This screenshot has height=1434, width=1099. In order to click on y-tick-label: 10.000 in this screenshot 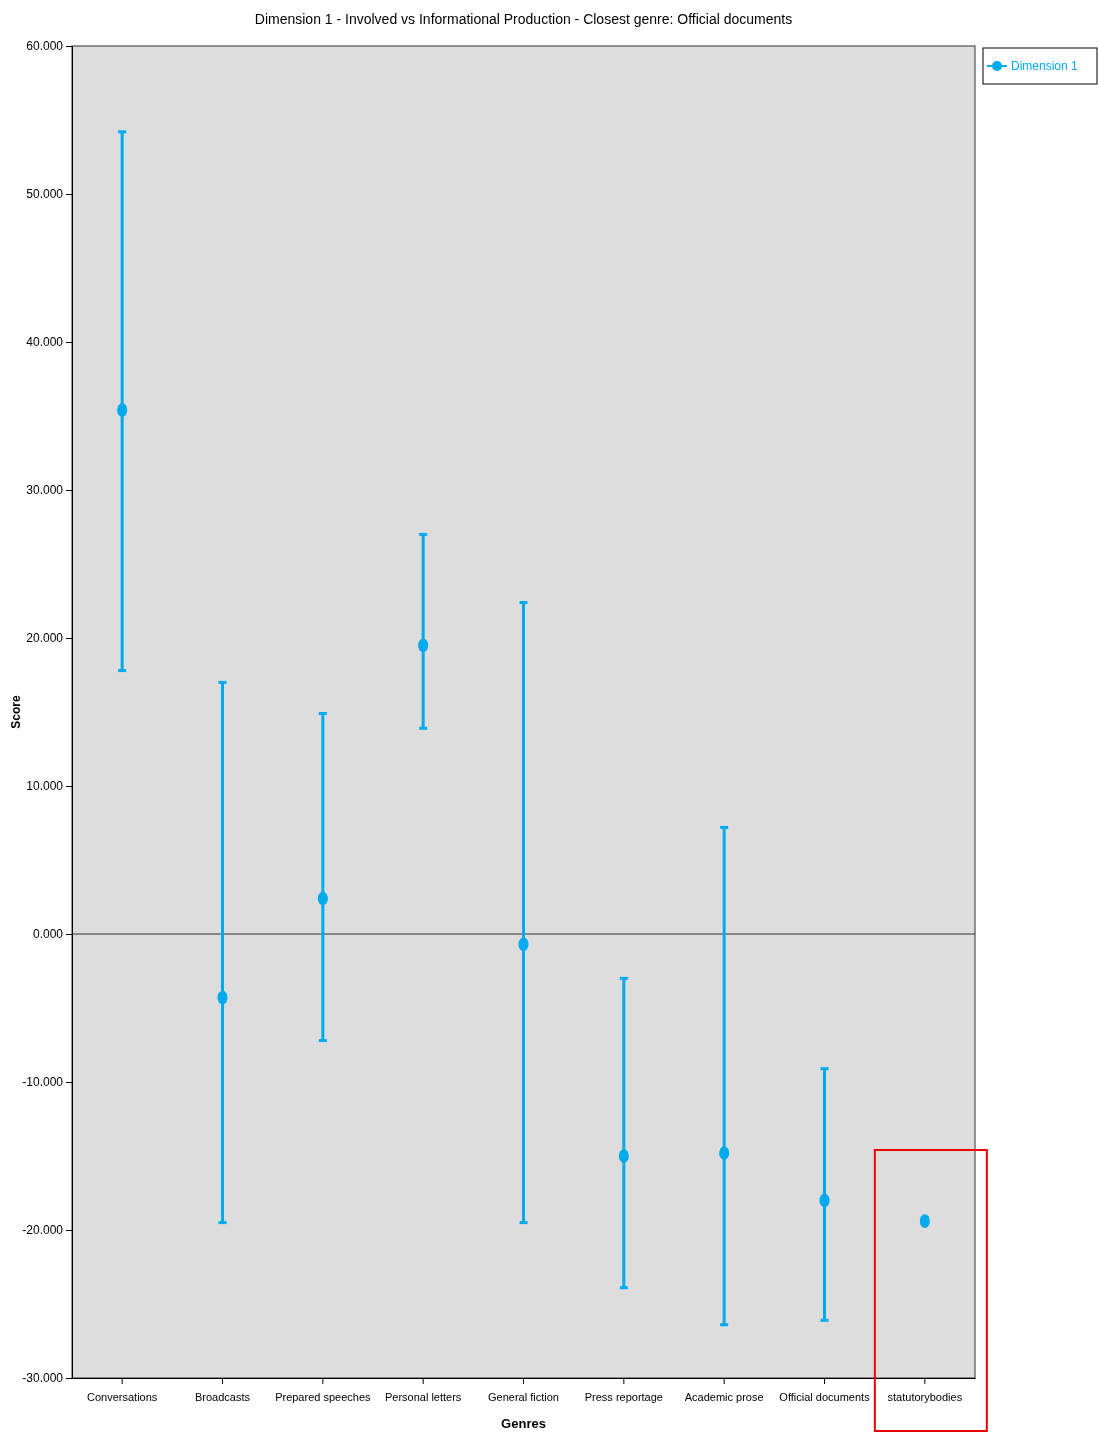, I will do `click(45, 786)`.